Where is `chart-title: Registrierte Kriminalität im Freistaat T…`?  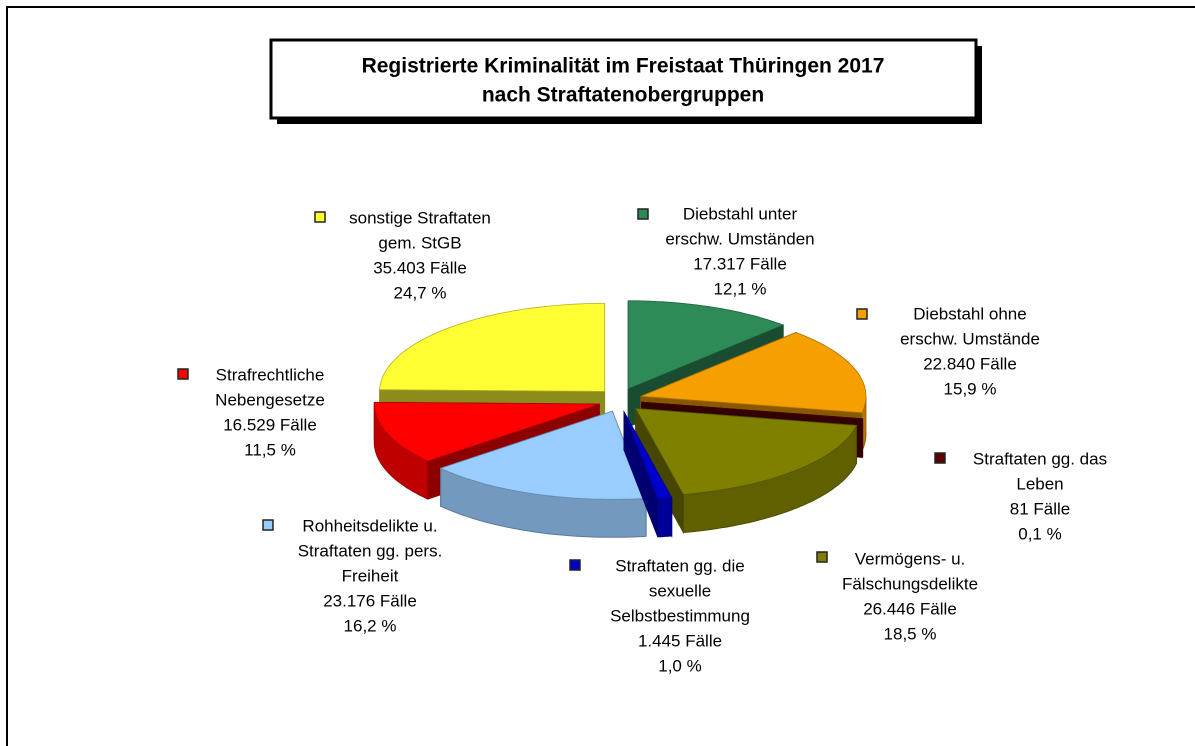 chart-title: Registrierte Kriminalität im Freistaat T… is located at coordinates (623, 66).